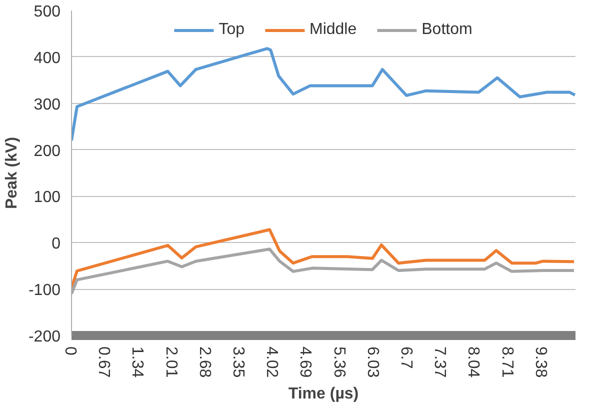  What do you see at coordinates (103, 362) in the screenshot?
I see `x-tick-label: 0.67` at bounding box center [103, 362].